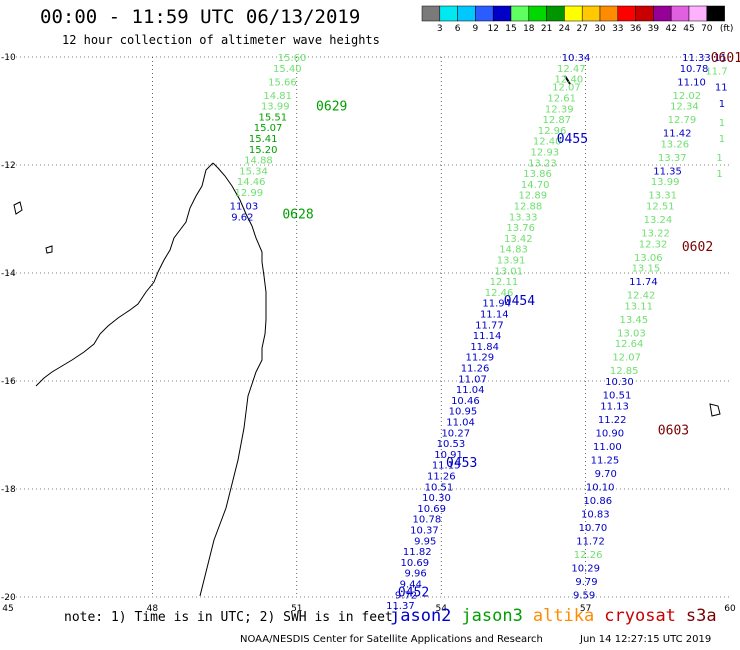 This screenshot has width=740, height=650. I want to click on mascarene-island, so click(715, 410).